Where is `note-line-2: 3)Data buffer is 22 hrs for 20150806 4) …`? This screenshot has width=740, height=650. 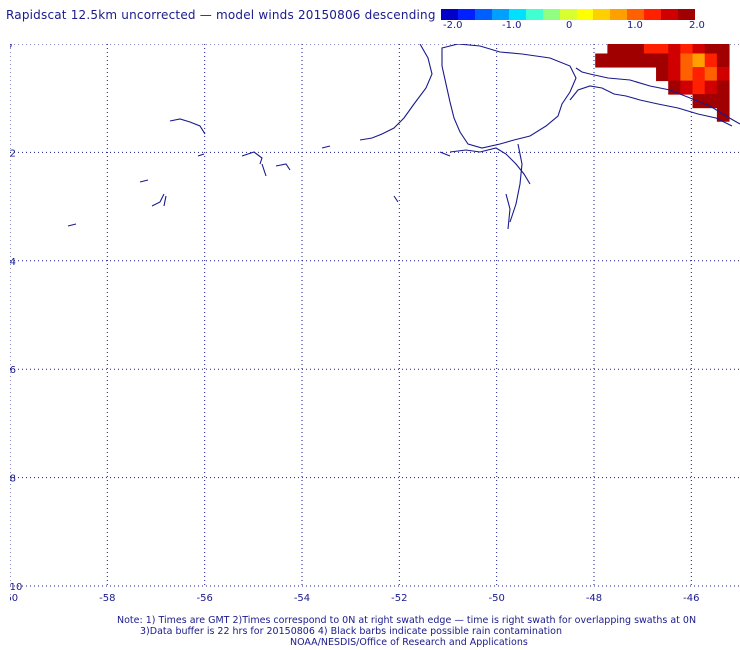
note-line-2: 3)Data buffer is 22 hrs for 20150806 4) … is located at coordinates (351, 631).